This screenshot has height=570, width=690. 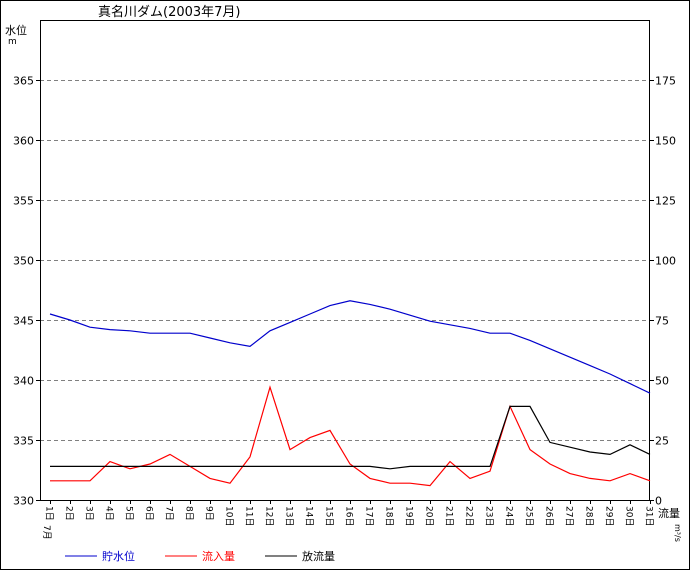 What do you see at coordinates (665, 81) in the screenshot?
I see `right-tick-label: 175` at bounding box center [665, 81].